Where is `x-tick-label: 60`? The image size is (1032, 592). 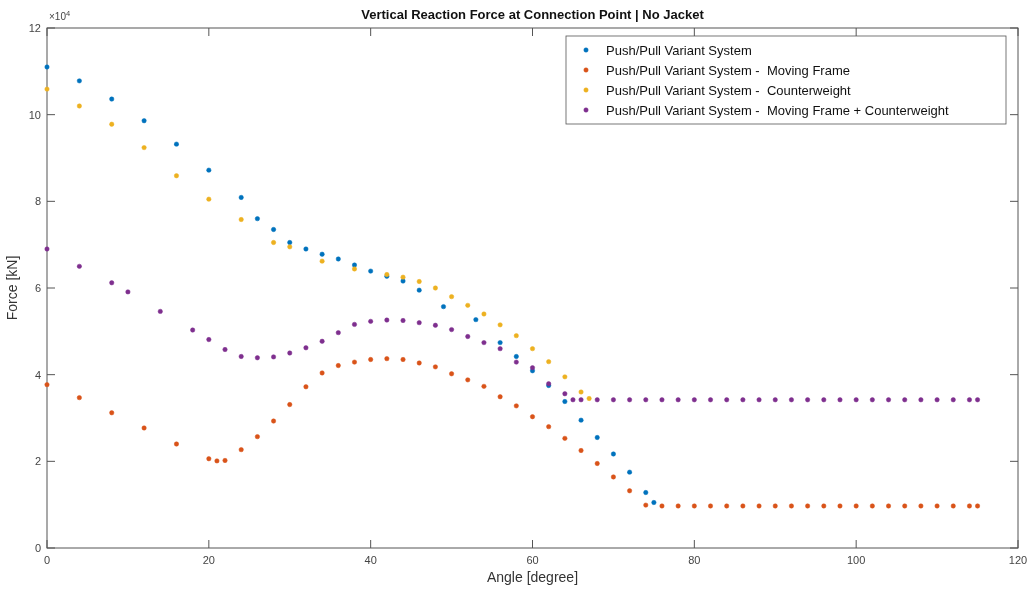
x-tick-label: 60 is located at coordinates (532, 560).